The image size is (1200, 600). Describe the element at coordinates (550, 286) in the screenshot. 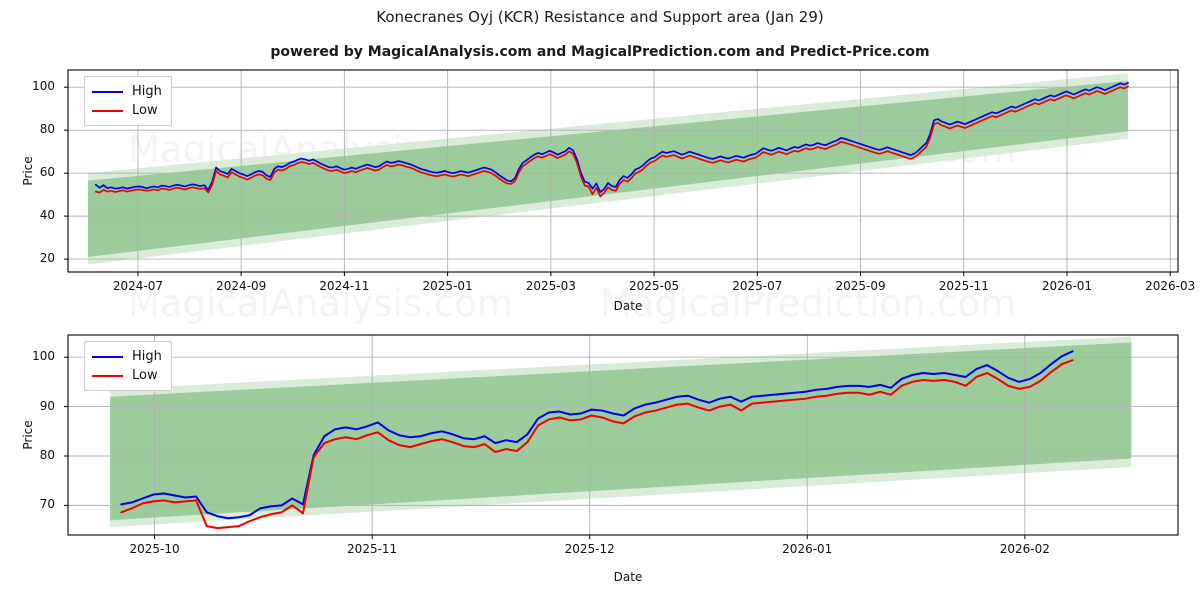

I see `xtick-svg-upper-4: 2025-03` at that location.